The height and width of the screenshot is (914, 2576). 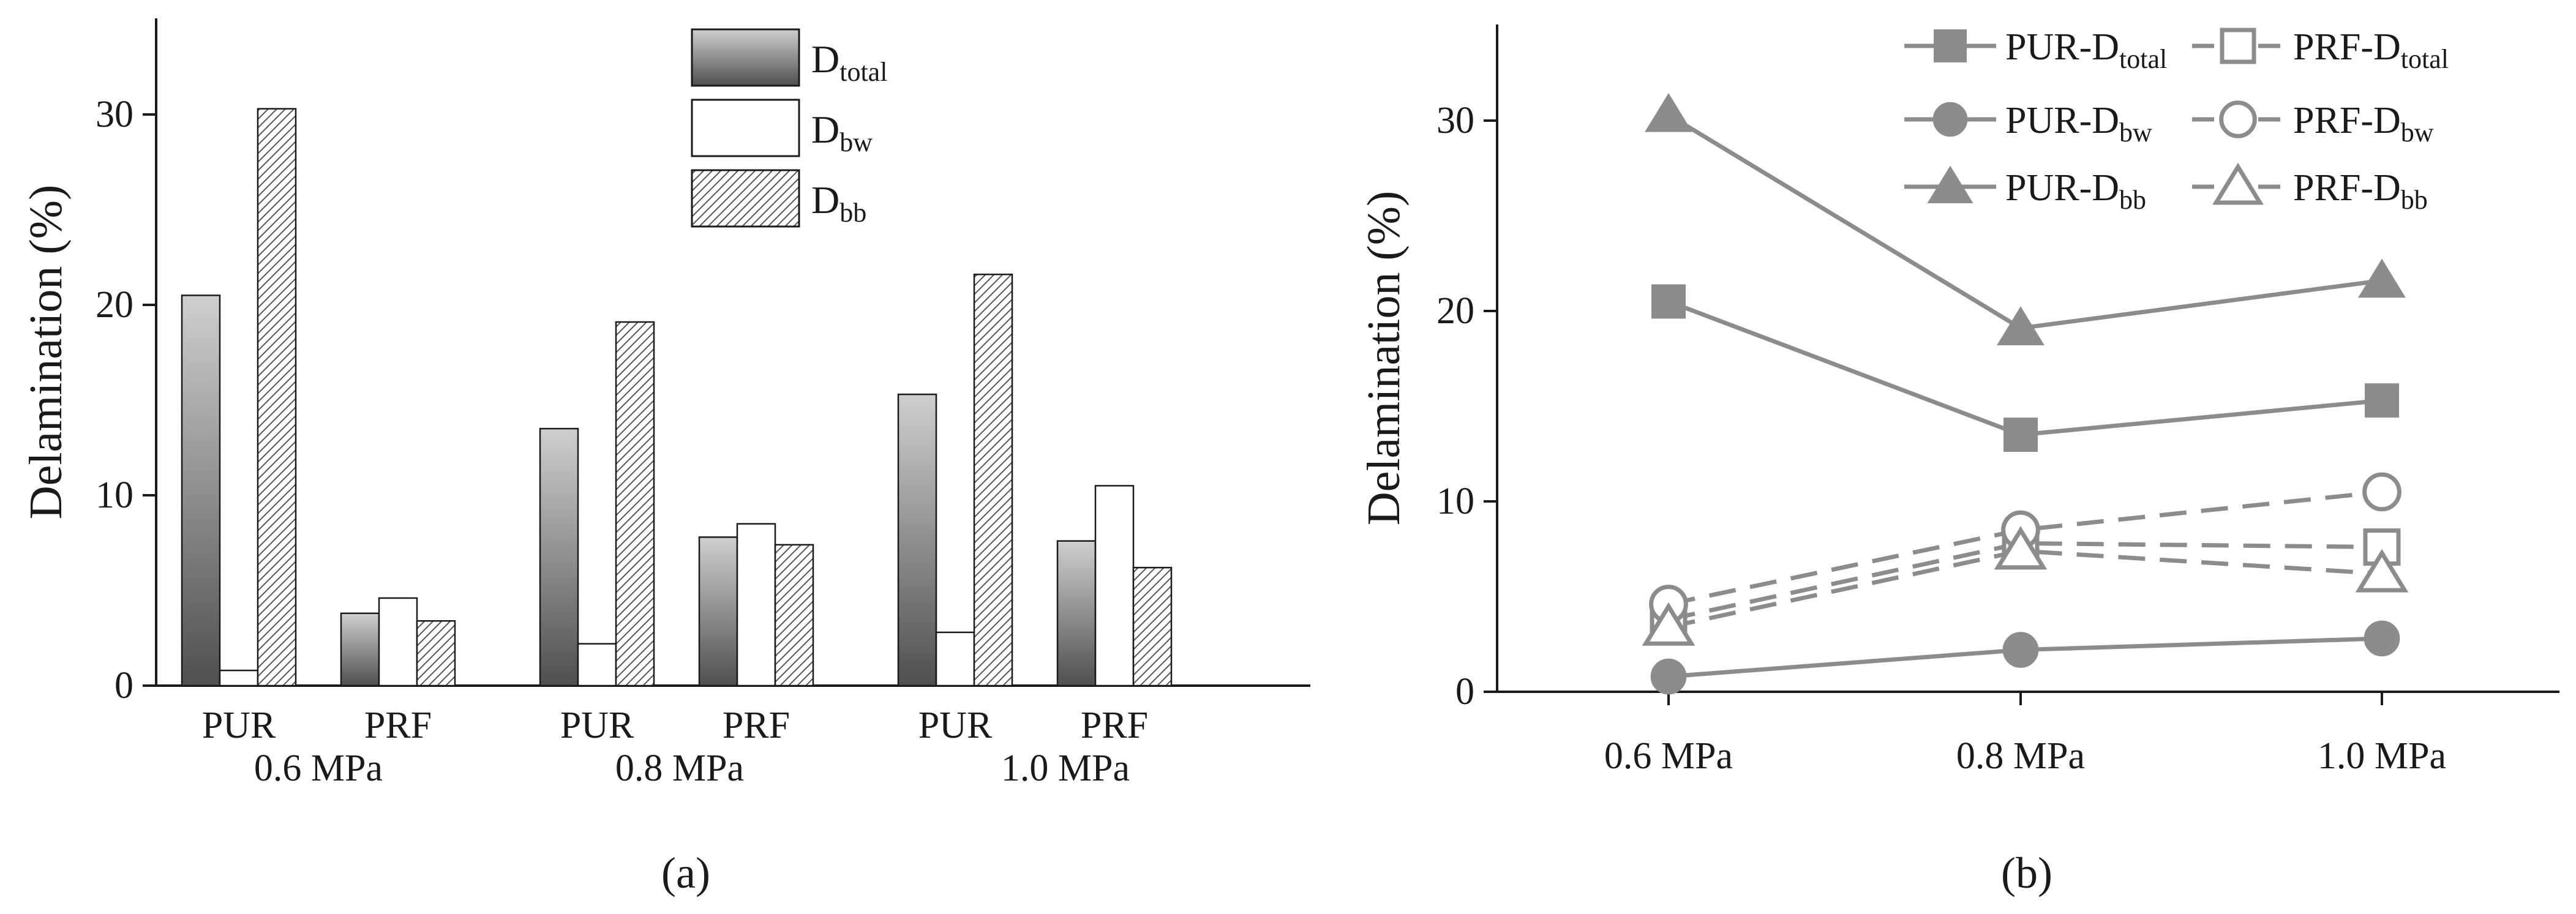 What do you see at coordinates (1466, 406) in the screenshot?
I see `panel-b-y-ticks: 0 10 20 30` at bounding box center [1466, 406].